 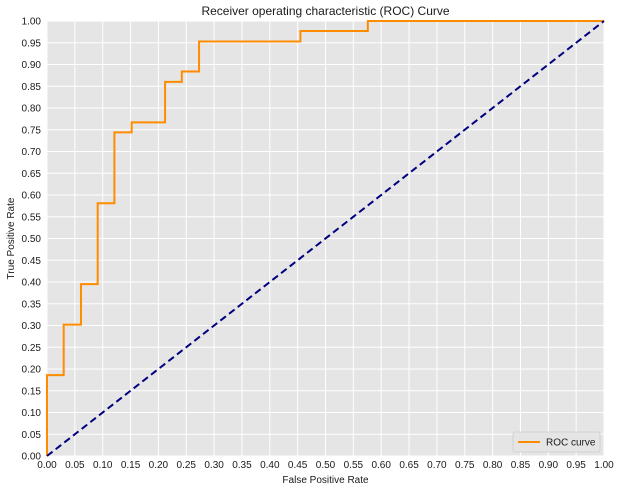 I want to click on y-tick-label: 0.55, so click(x=32, y=217).